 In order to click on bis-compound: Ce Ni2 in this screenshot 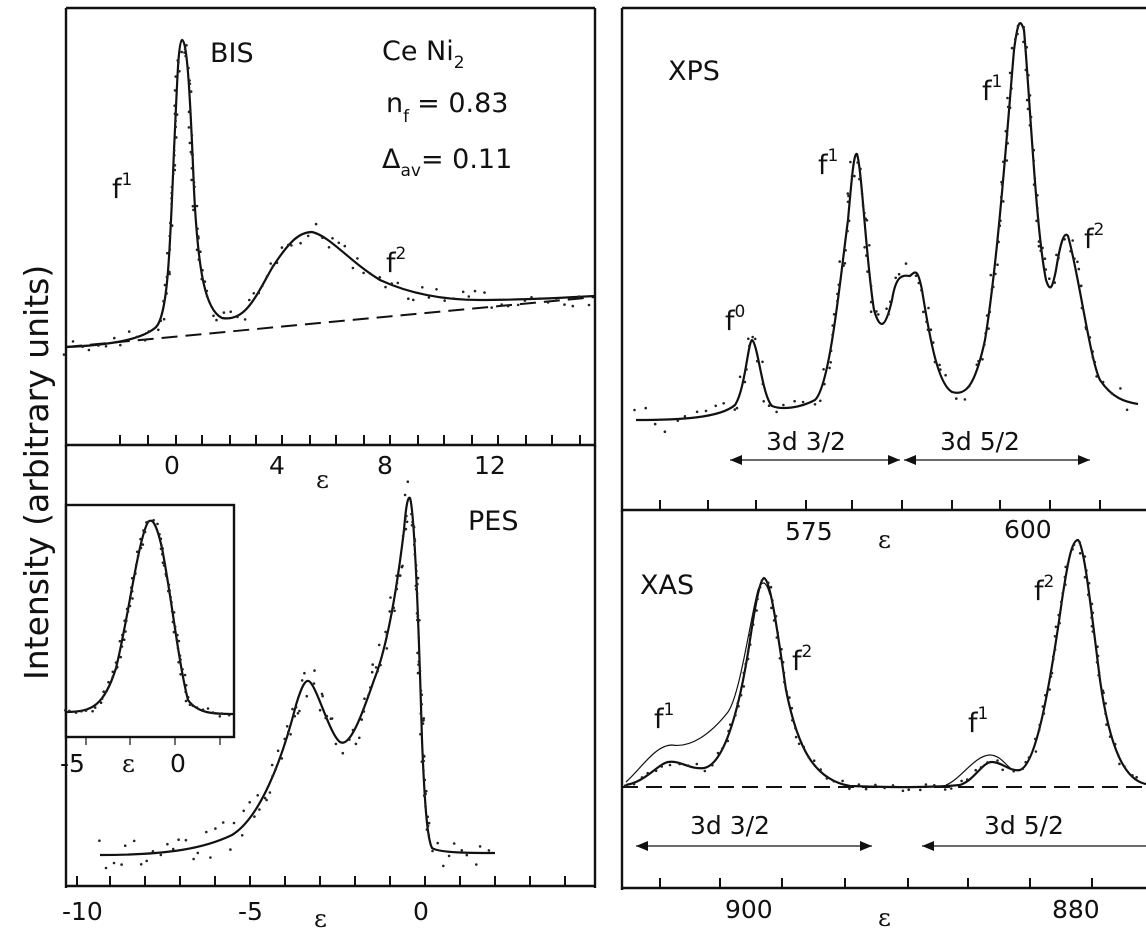, I will do `click(423, 54)`.